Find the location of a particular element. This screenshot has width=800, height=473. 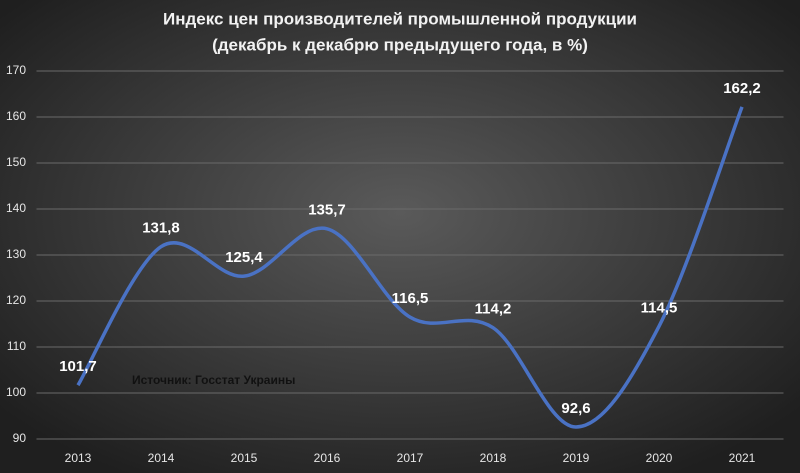

data-label: 92,6 is located at coordinates (575, 408).